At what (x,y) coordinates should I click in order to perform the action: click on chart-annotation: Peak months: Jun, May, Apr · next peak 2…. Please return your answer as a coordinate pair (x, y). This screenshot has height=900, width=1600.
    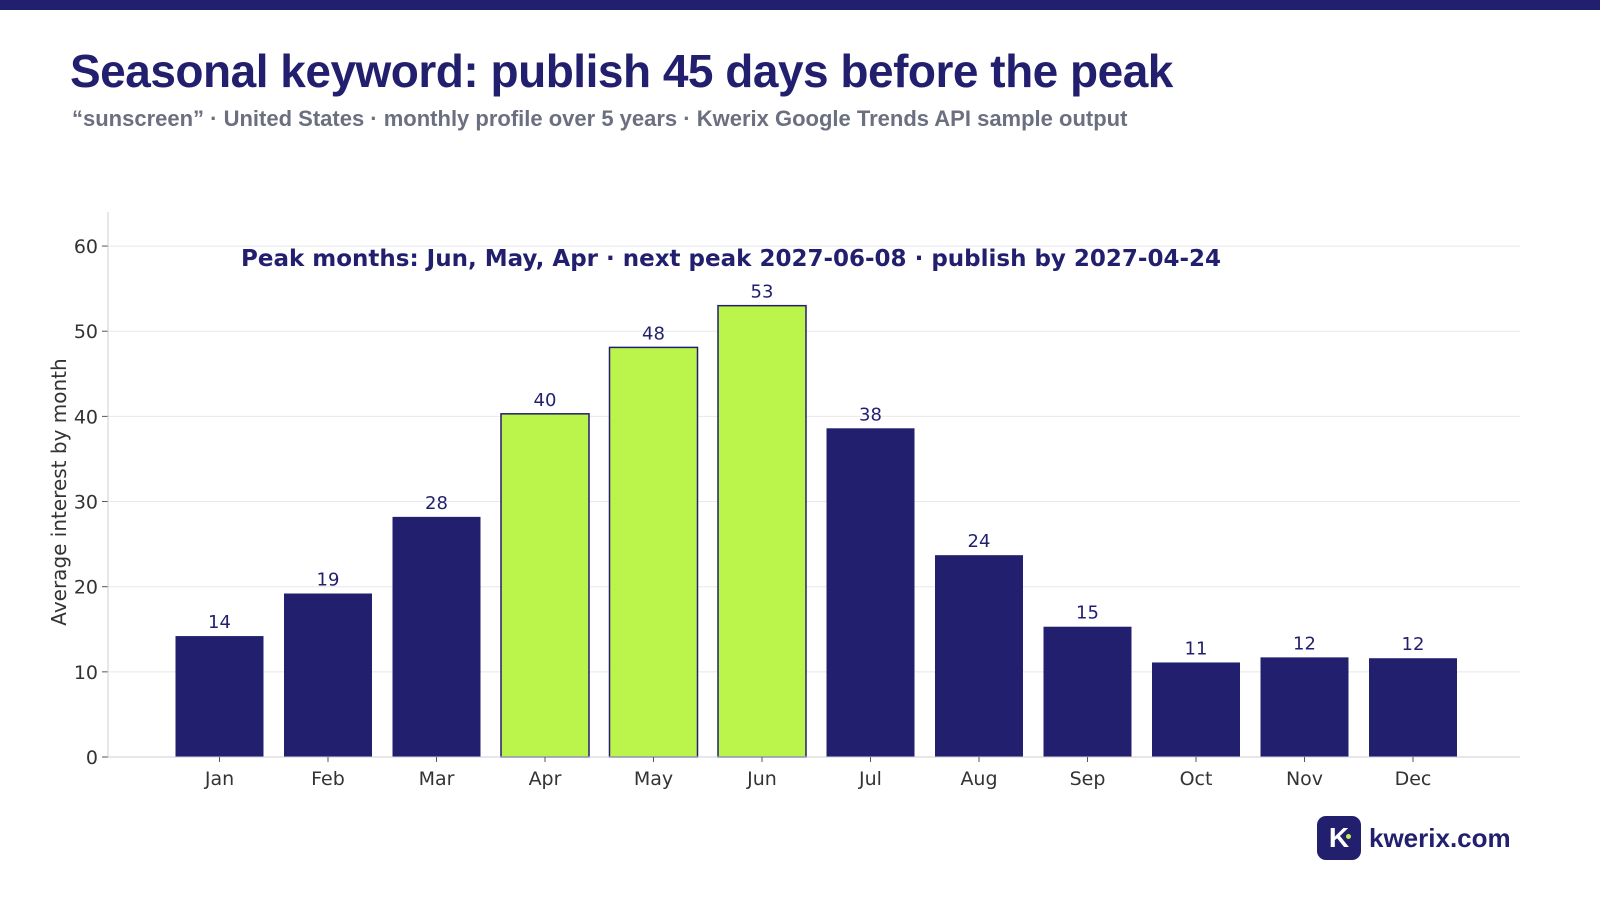
    Looking at the image, I should click on (731, 259).